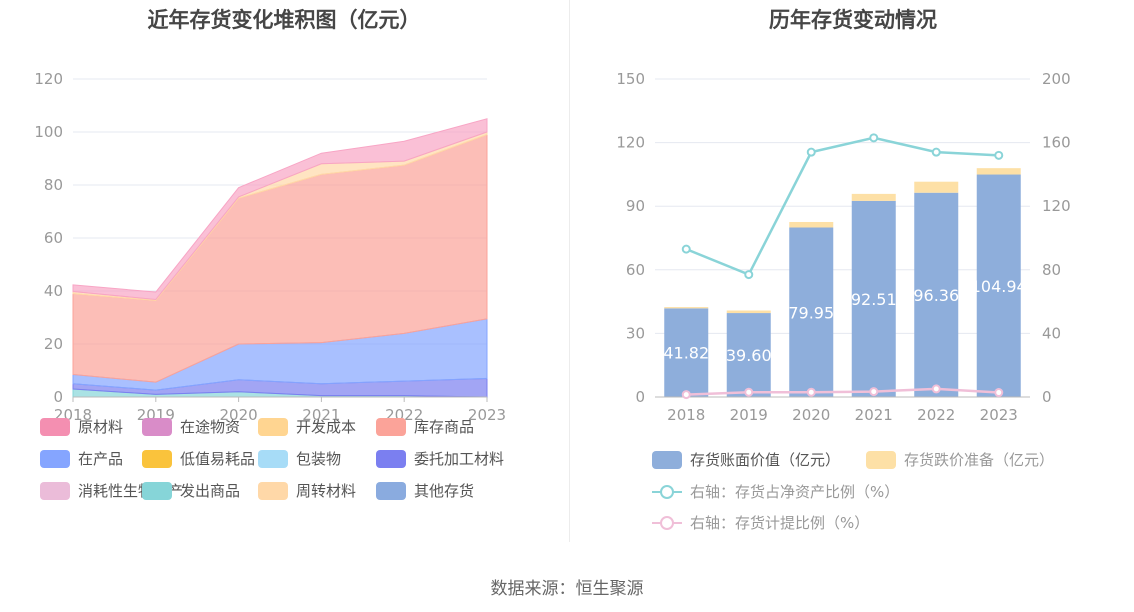 The image size is (1134, 612). What do you see at coordinates (53, 291) in the screenshot?
I see `left-y-tick-label: 40` at bounding box center [53, 291].